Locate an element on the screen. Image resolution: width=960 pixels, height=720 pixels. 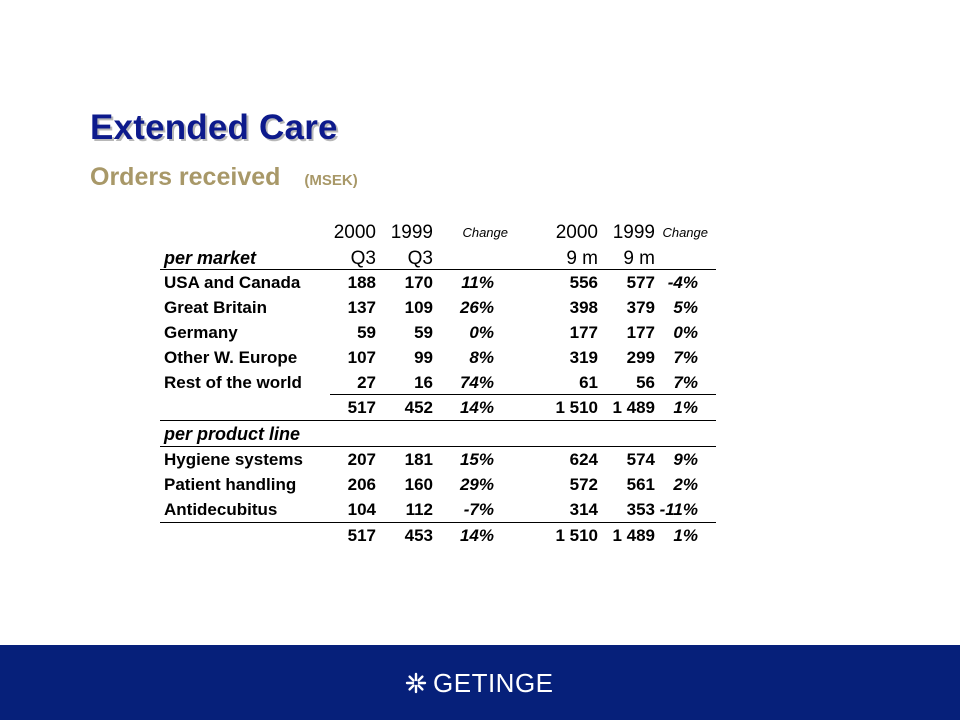
header-row-years: 2000 1999 Change 2000 1999 Change is located at coordinates (438, 232).